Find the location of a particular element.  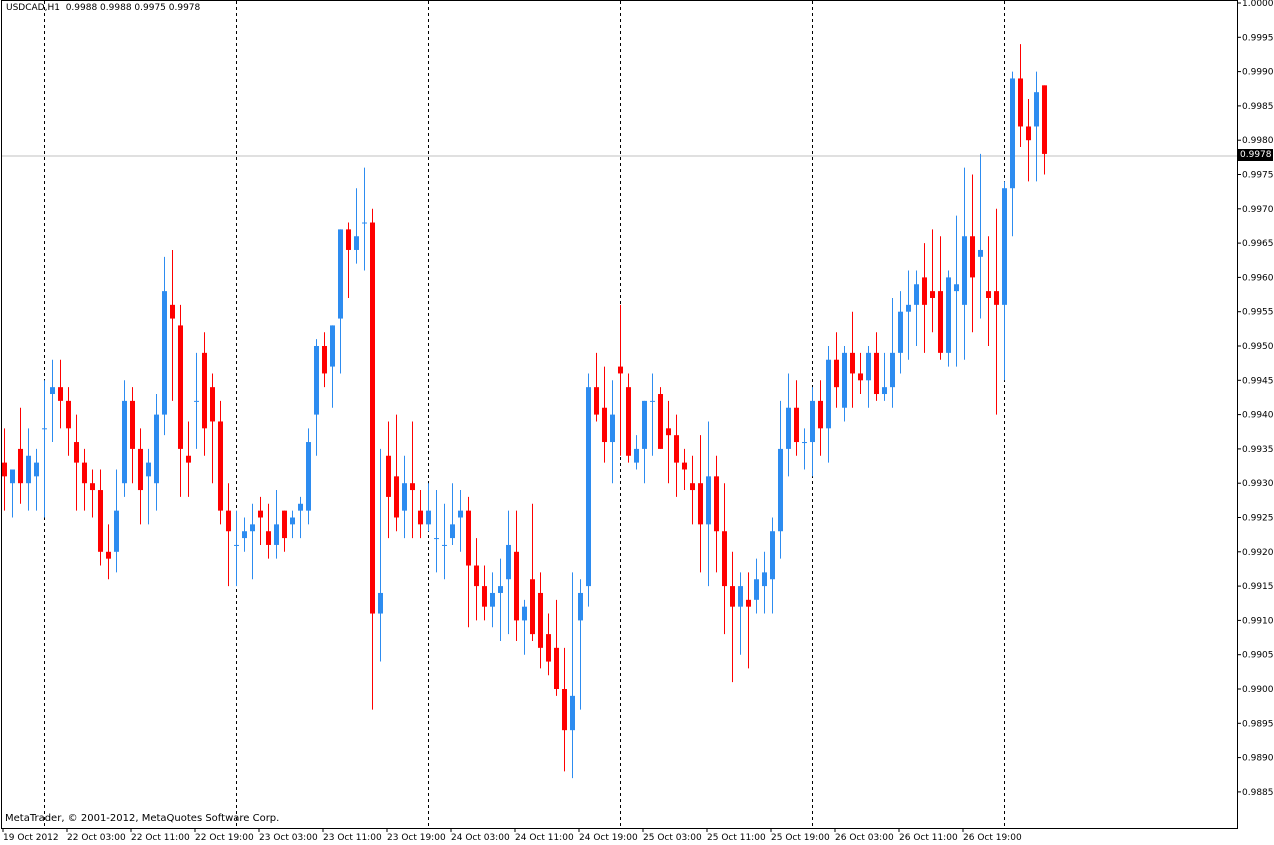

x-tick-label: 26 Oct 11:00 is located at coordinates (928, 838).